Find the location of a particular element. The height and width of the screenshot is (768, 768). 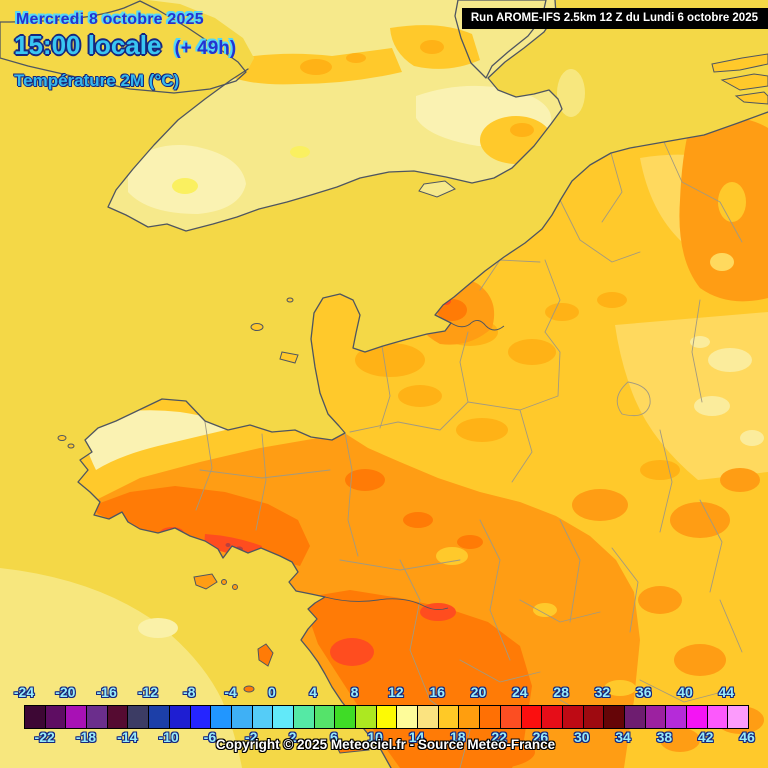

guernsey-island is located at coordinates (257, 327).